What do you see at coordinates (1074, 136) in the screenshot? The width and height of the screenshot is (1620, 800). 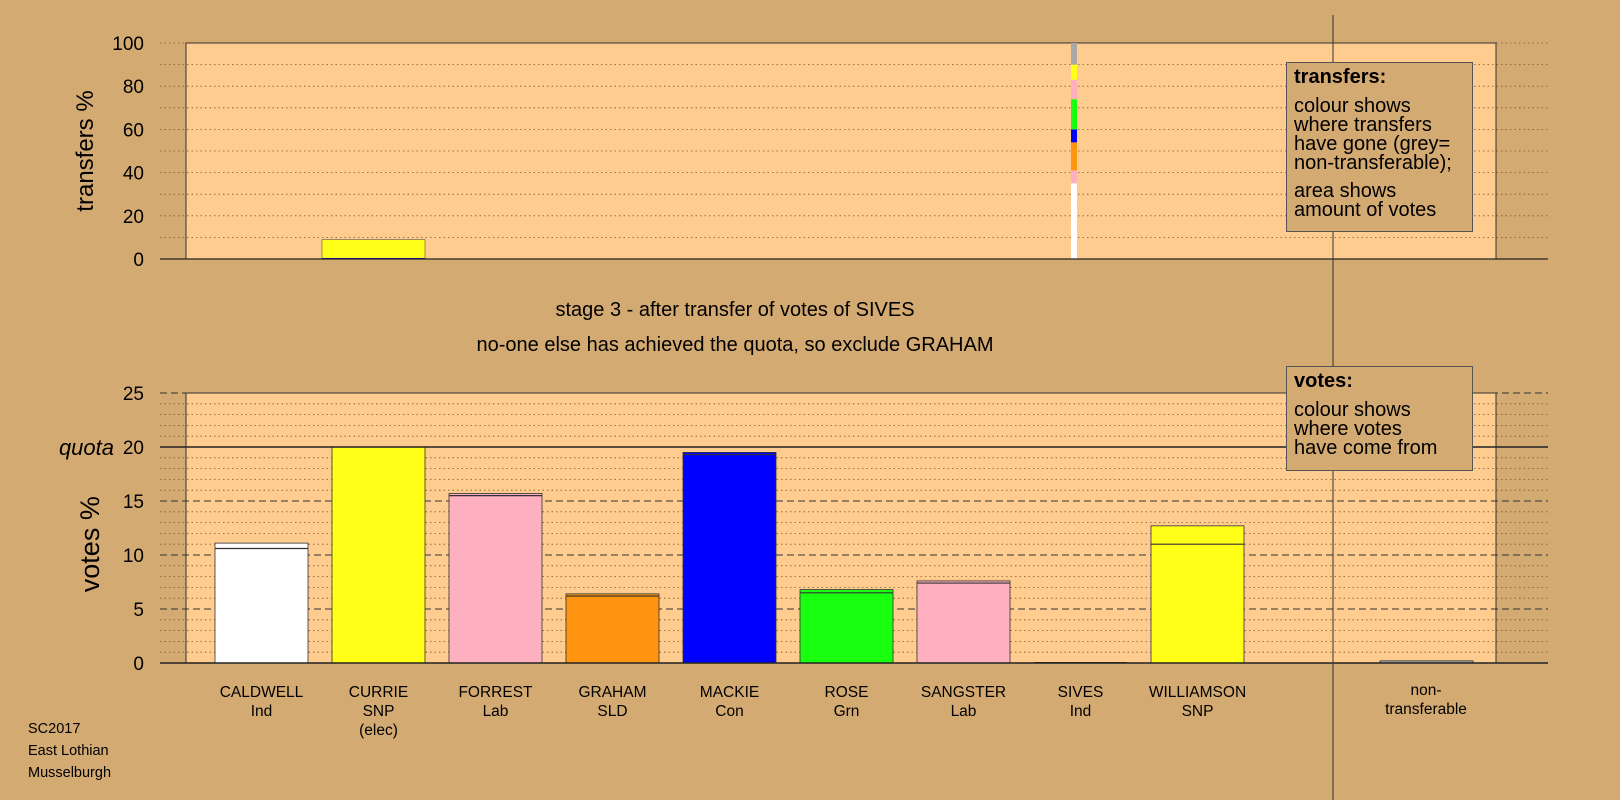 I see `transfer-segment-sives-mackie` at bounding box center [1074, 136].